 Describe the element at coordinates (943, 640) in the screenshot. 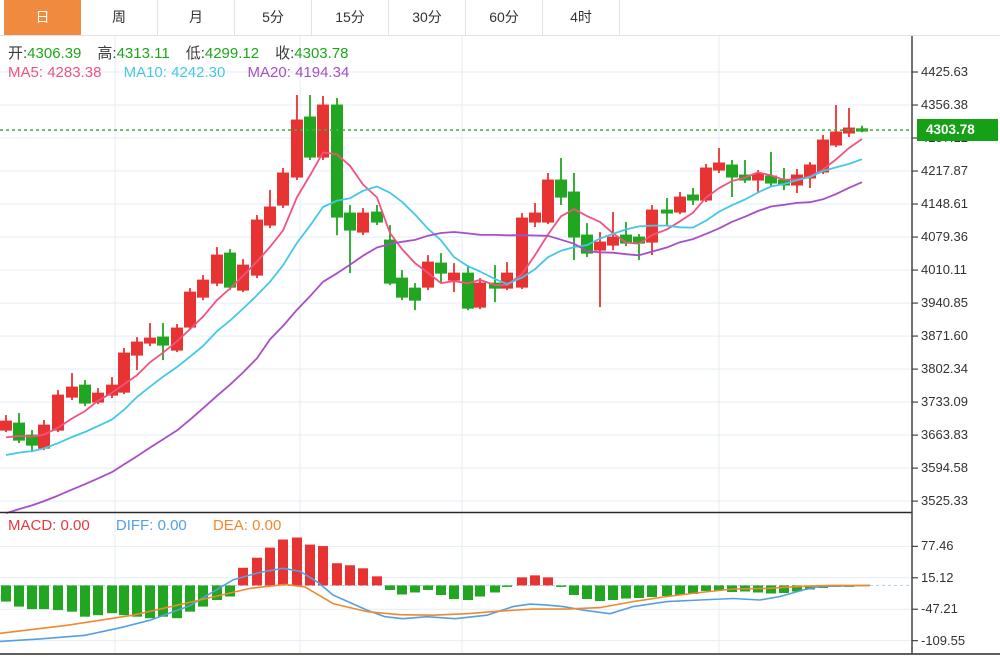

I see `axis-tick-label: -109.55` at that location.